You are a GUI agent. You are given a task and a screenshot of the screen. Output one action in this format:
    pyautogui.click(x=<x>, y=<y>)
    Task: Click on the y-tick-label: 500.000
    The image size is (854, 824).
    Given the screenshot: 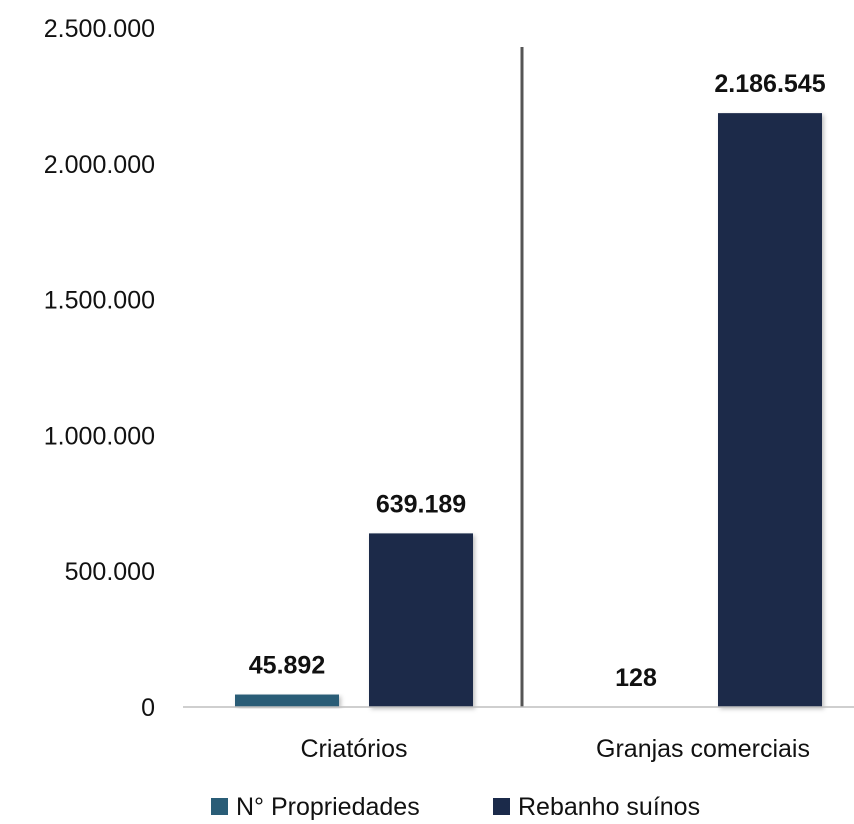 What is the action you would take?
    pyautogui.click(x=110, y=572)
    